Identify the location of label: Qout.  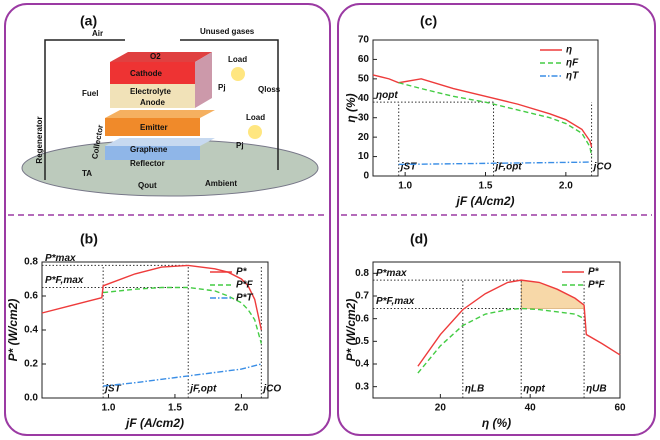
(147, 185).